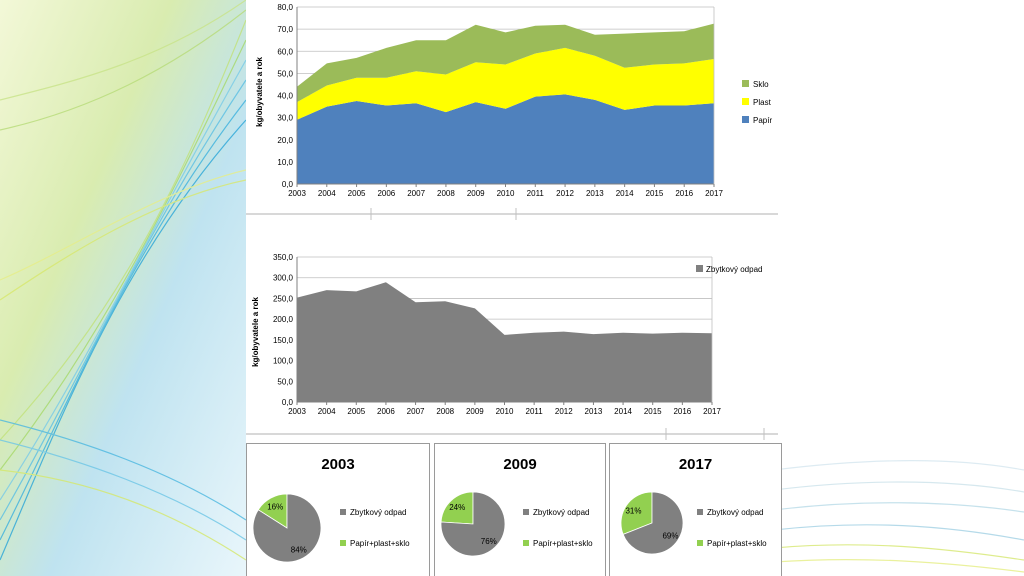 This screenshot has width=1024, height=576. I want to click on pie-data-label: 31%, so click(633, 511).